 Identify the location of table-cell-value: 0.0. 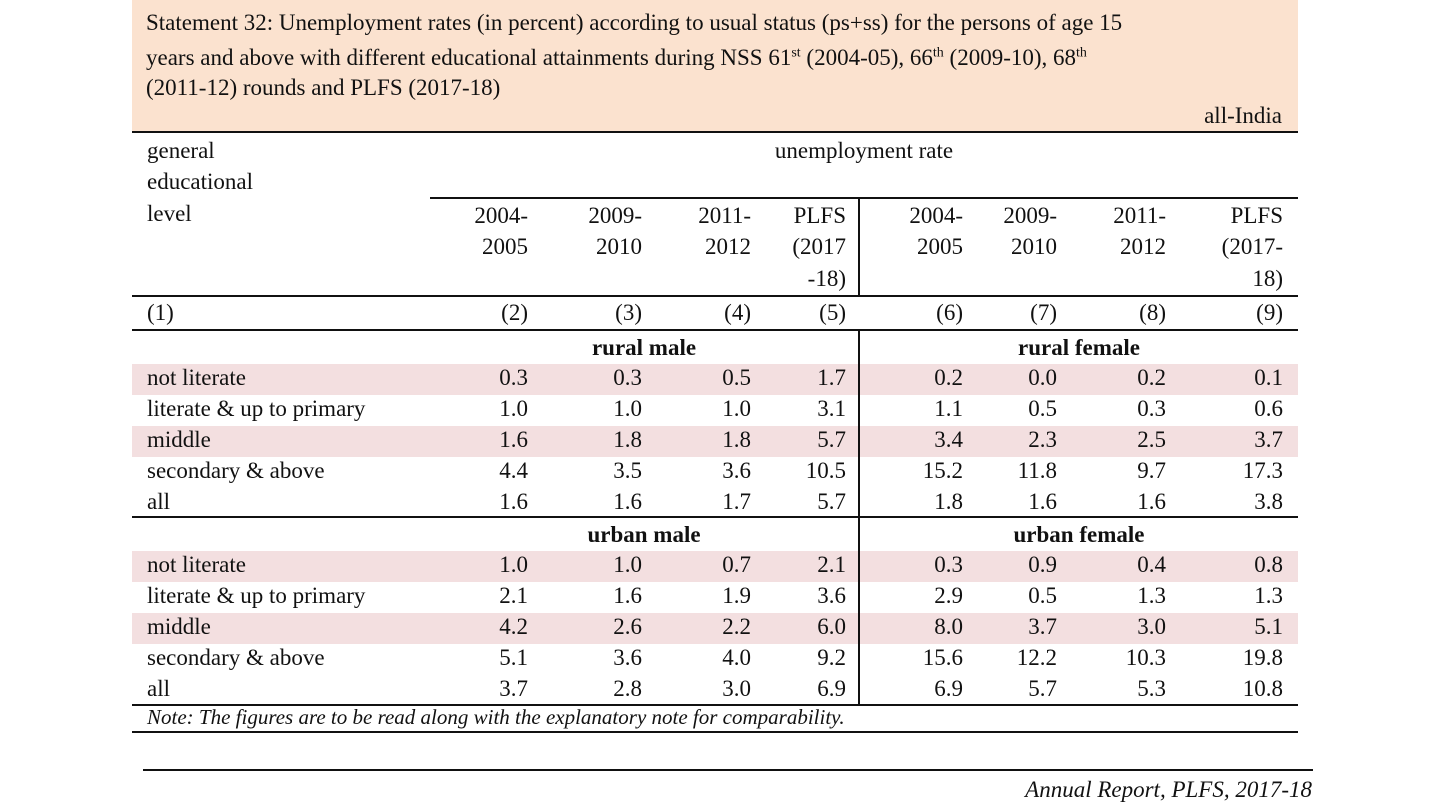
(1042, 377).